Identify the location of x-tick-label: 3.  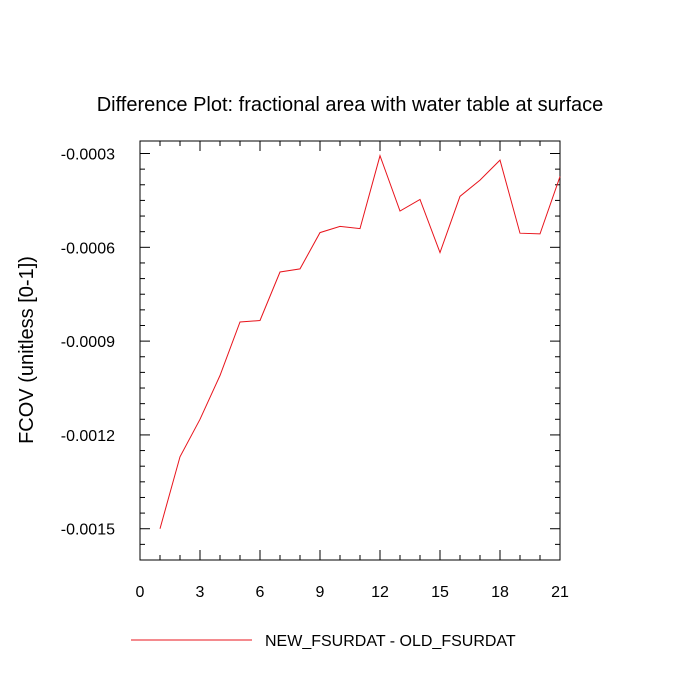
(200, 592).